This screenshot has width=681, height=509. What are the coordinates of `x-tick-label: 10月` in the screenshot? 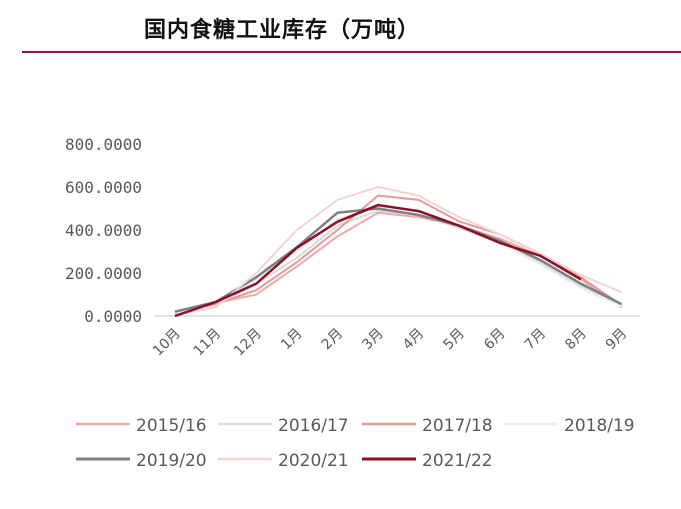 It's located at (167, 343).